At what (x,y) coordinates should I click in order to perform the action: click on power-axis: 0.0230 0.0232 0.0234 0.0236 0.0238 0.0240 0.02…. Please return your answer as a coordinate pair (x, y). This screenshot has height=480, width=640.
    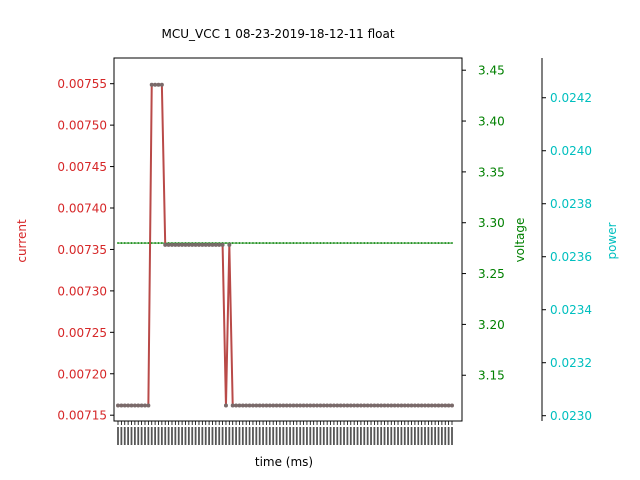
    Looking at the image, I should click on (566, 240).